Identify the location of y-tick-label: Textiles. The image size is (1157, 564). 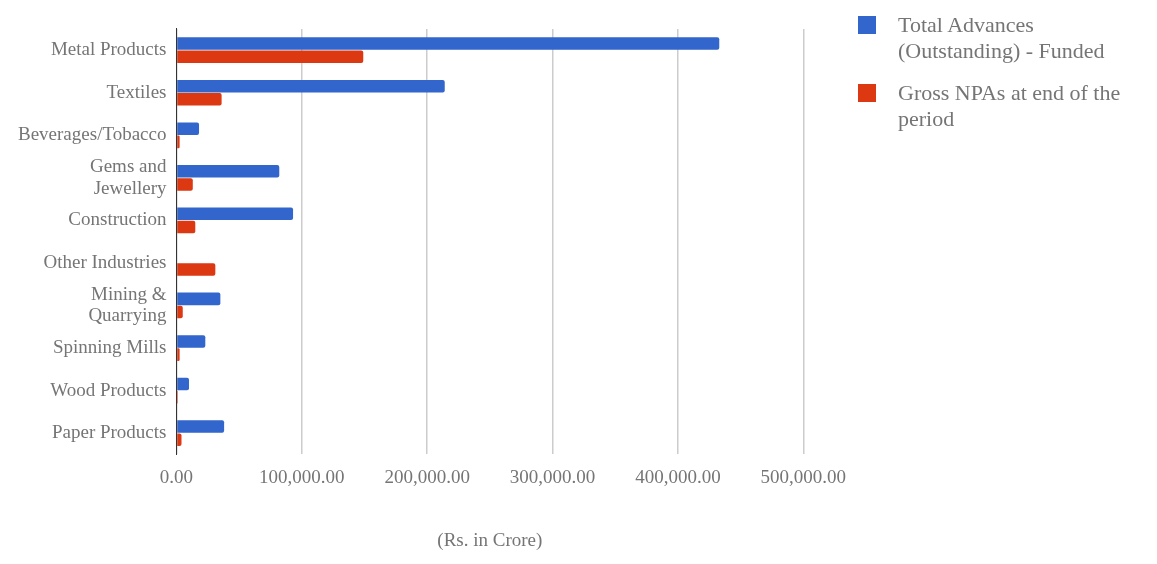
(136, 91).